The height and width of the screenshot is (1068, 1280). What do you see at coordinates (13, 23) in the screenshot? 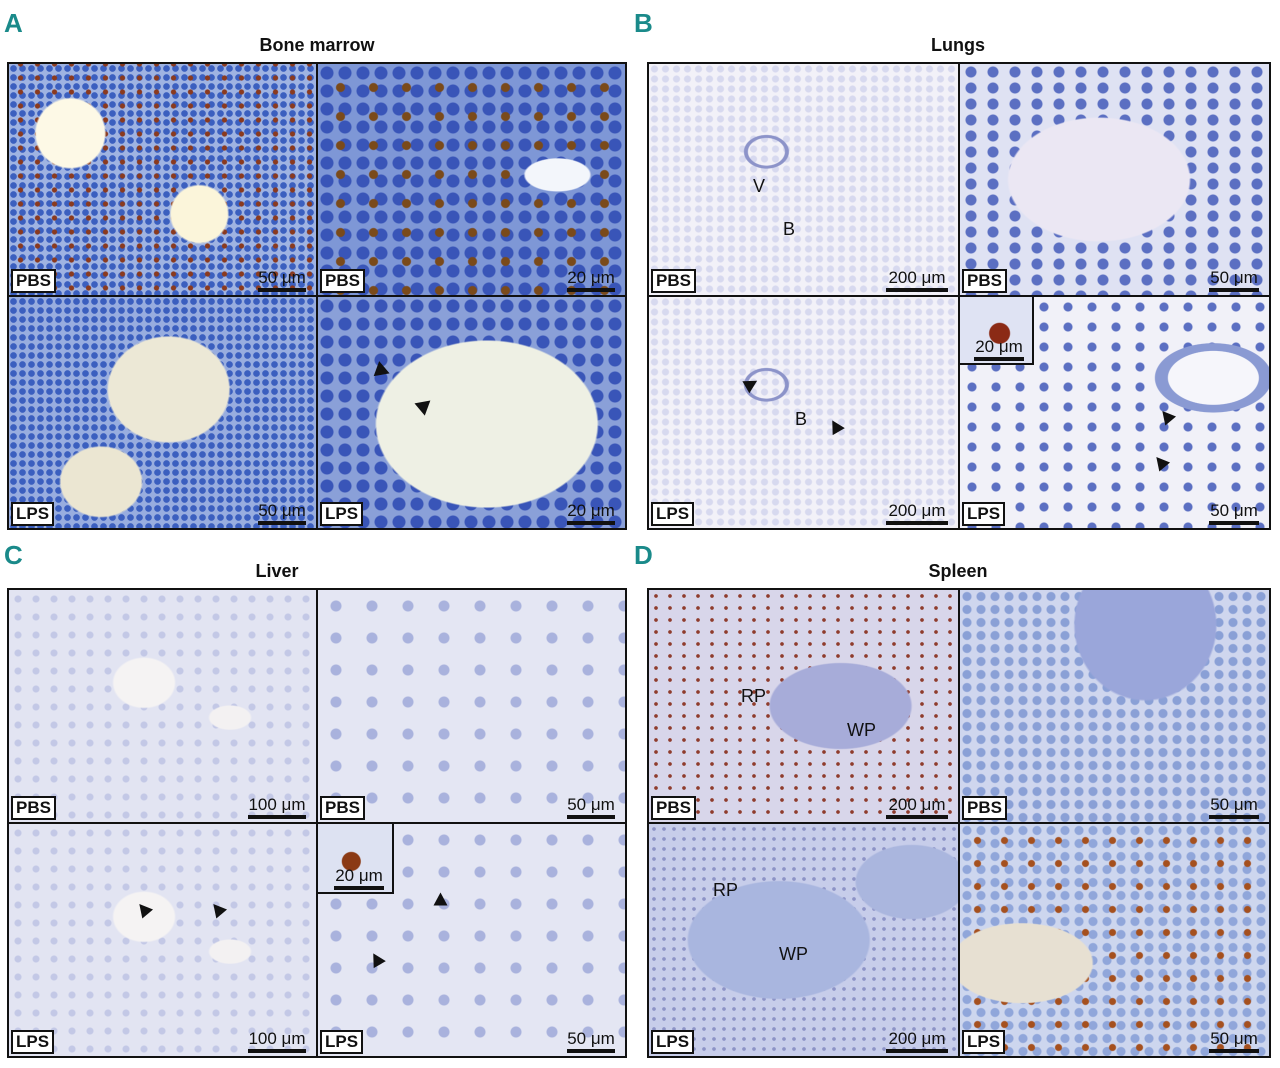
I see `panel-letter-a: A` at bounding box center [13, 23].